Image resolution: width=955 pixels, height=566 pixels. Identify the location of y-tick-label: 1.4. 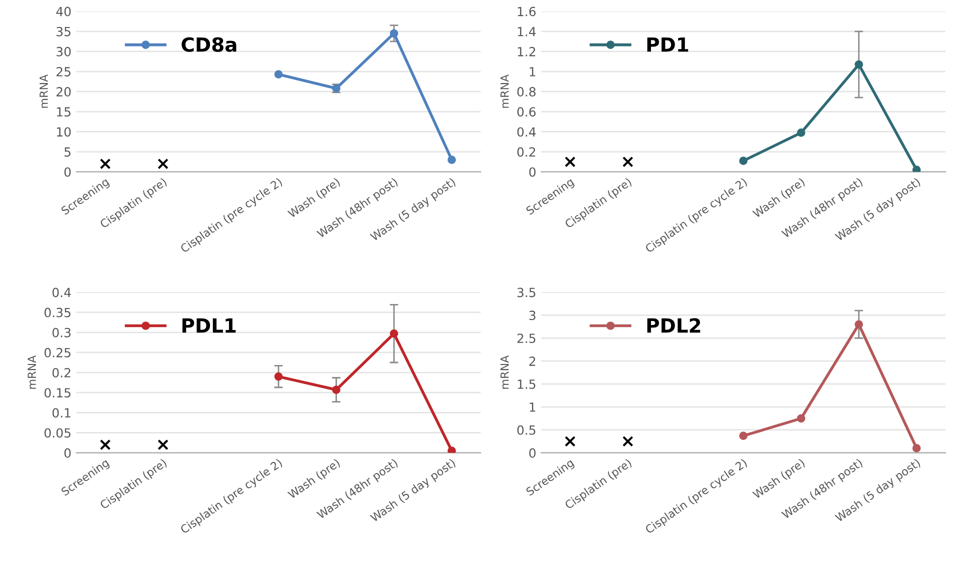
(527, 31).